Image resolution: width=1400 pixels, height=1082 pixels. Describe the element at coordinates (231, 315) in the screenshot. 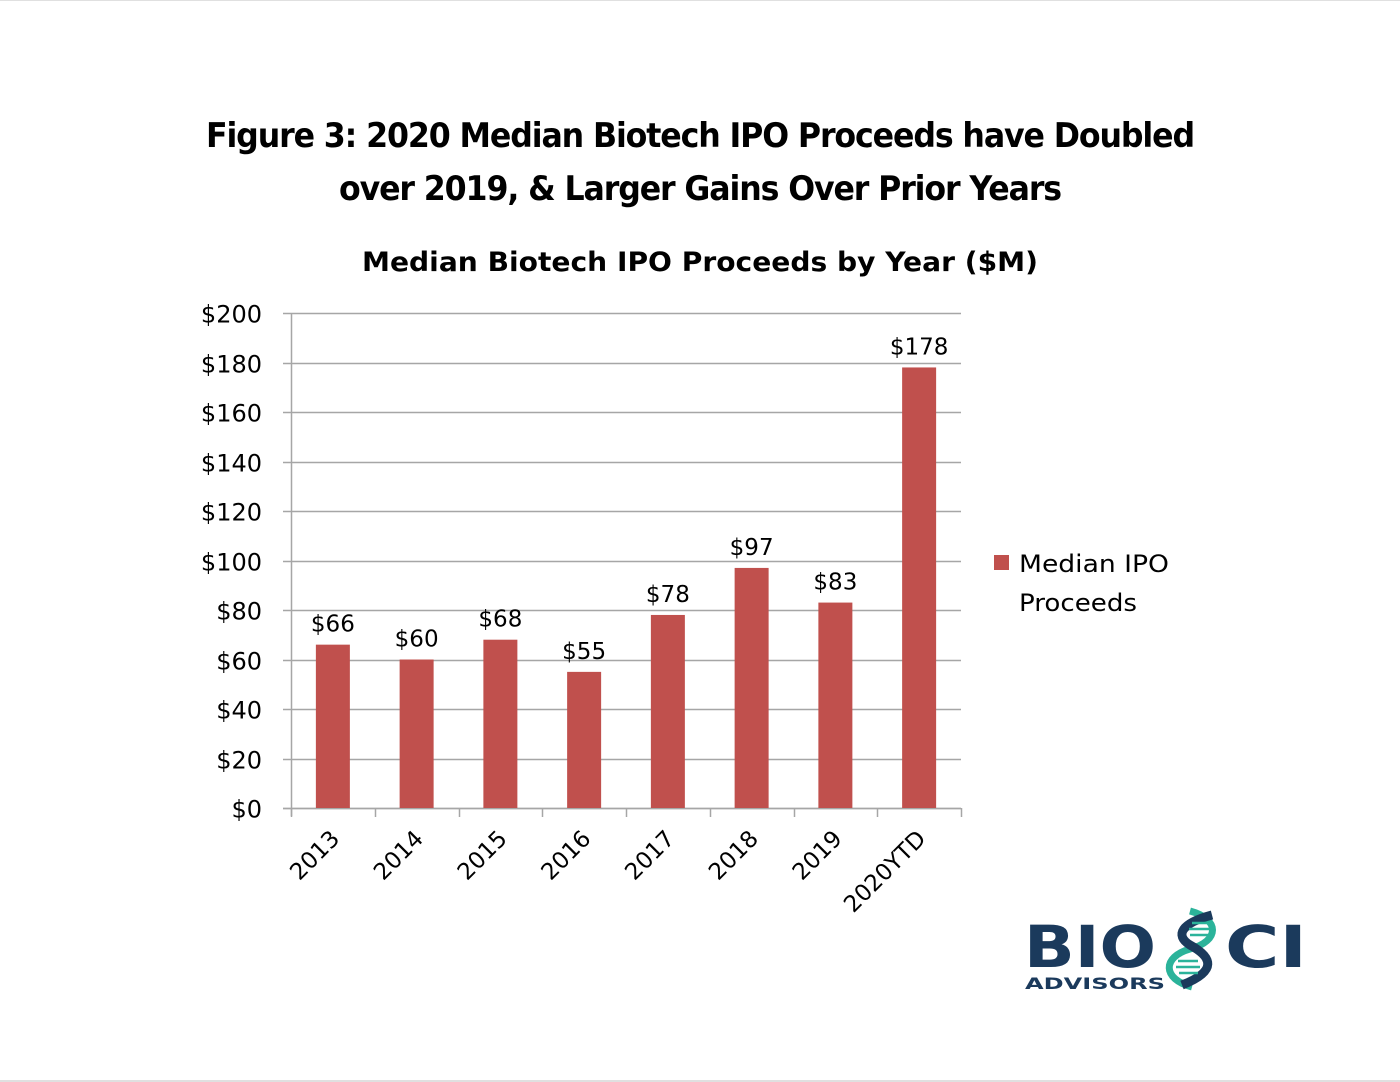

I see `y-tick-label: $200` at that location.